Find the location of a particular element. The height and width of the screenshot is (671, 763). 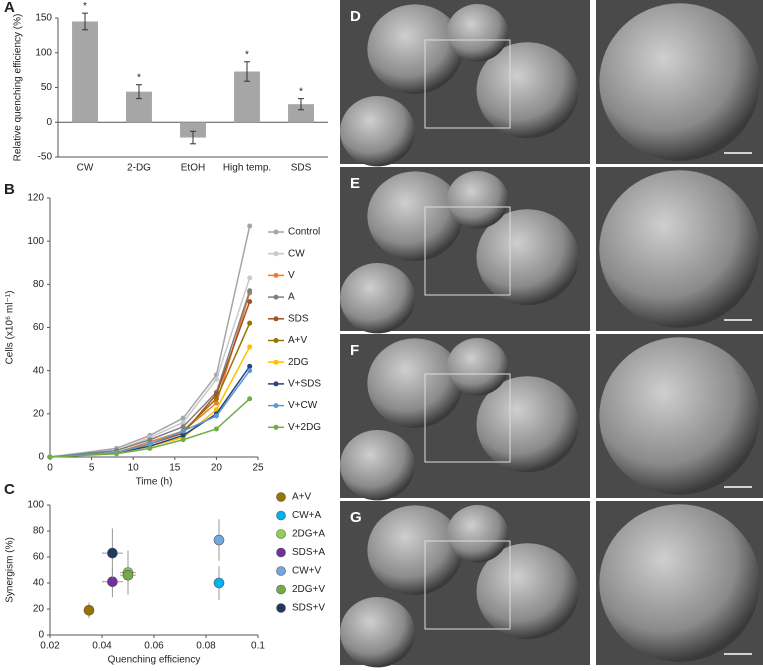

x-tick-label: 0 is located at coordinates (50, 468).